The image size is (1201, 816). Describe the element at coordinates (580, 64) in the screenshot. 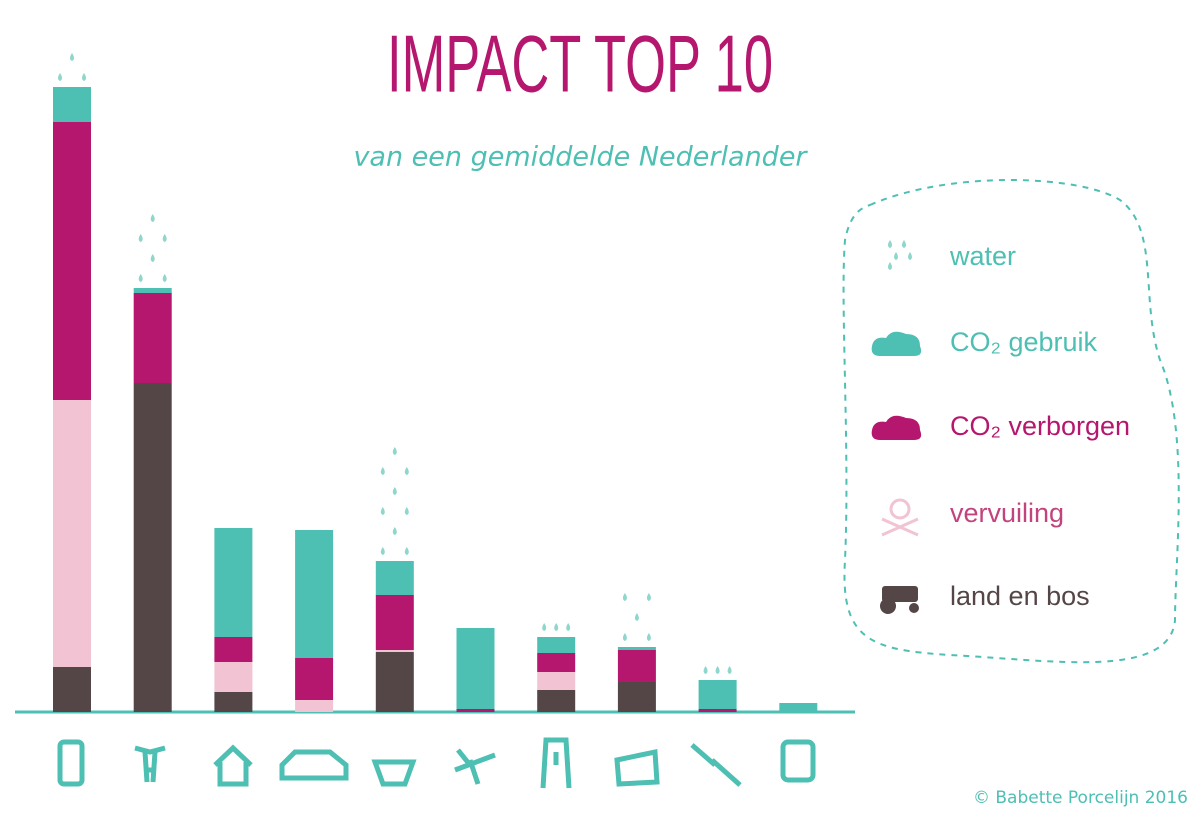

I see `chart-title: IMPACT TOP 10` at that location.